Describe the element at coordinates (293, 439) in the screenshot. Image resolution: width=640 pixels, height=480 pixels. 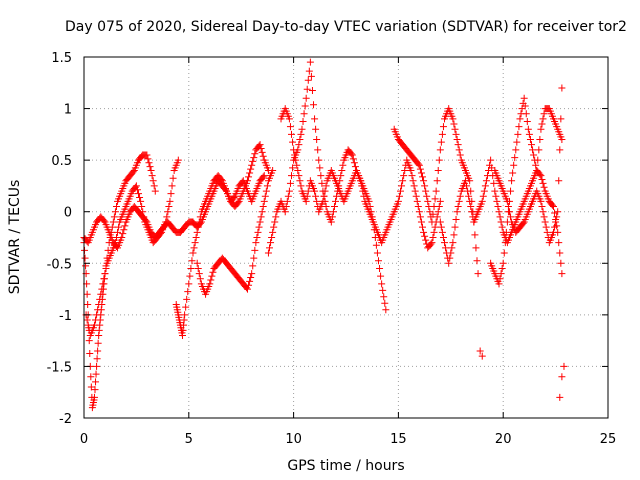
I see `x-tick-label: 10` at that location.